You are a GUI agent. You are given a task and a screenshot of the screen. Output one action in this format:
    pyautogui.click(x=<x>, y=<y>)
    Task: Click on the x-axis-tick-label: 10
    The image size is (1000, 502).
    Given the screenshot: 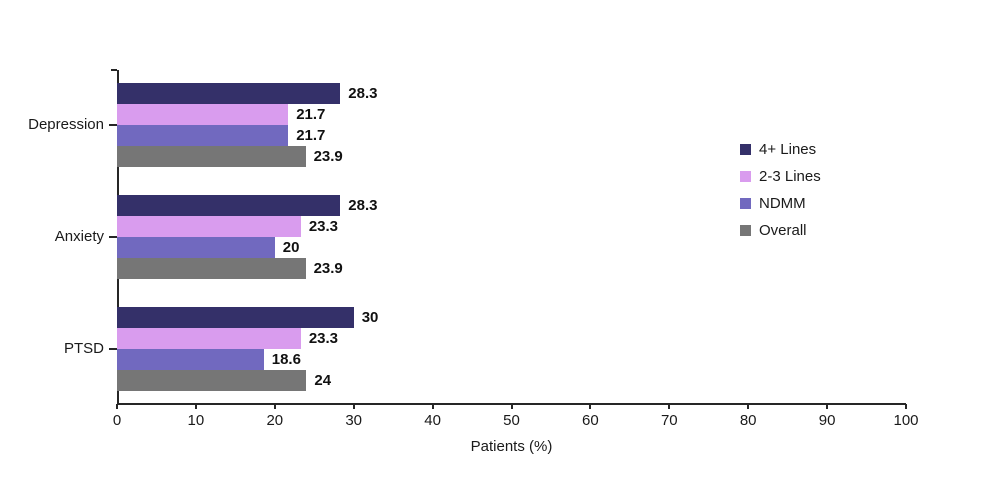 What is the action you would take?
    pyautogui.click(x=196, y=420)
    